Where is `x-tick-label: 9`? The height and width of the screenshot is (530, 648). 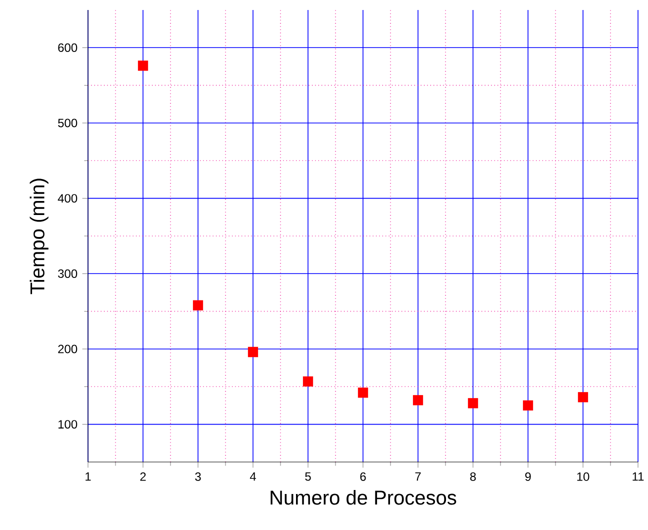 x-tick-label: 9 is located at coordinates (528, 476).